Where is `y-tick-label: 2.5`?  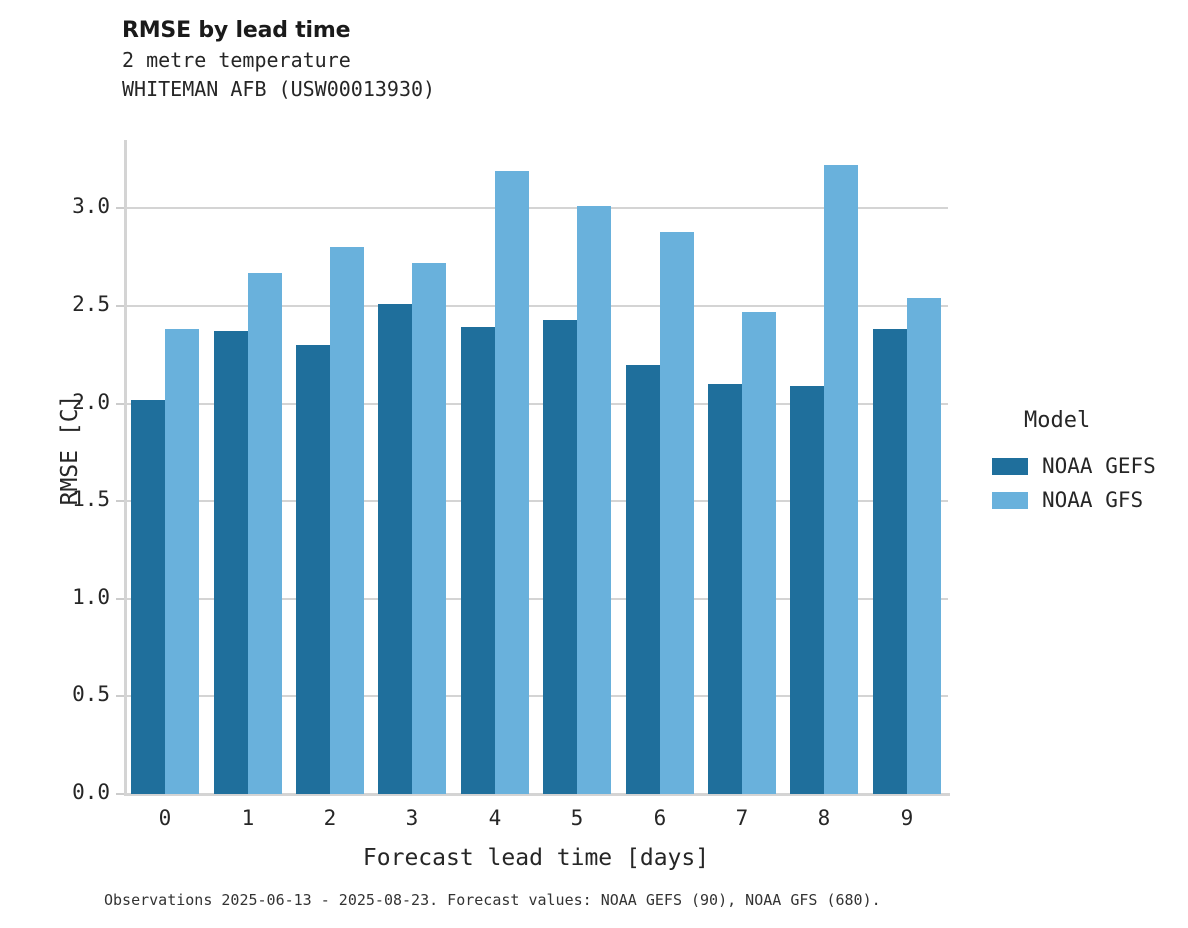 y-tick-label: 2.5 is located at coordinates (91, 304).